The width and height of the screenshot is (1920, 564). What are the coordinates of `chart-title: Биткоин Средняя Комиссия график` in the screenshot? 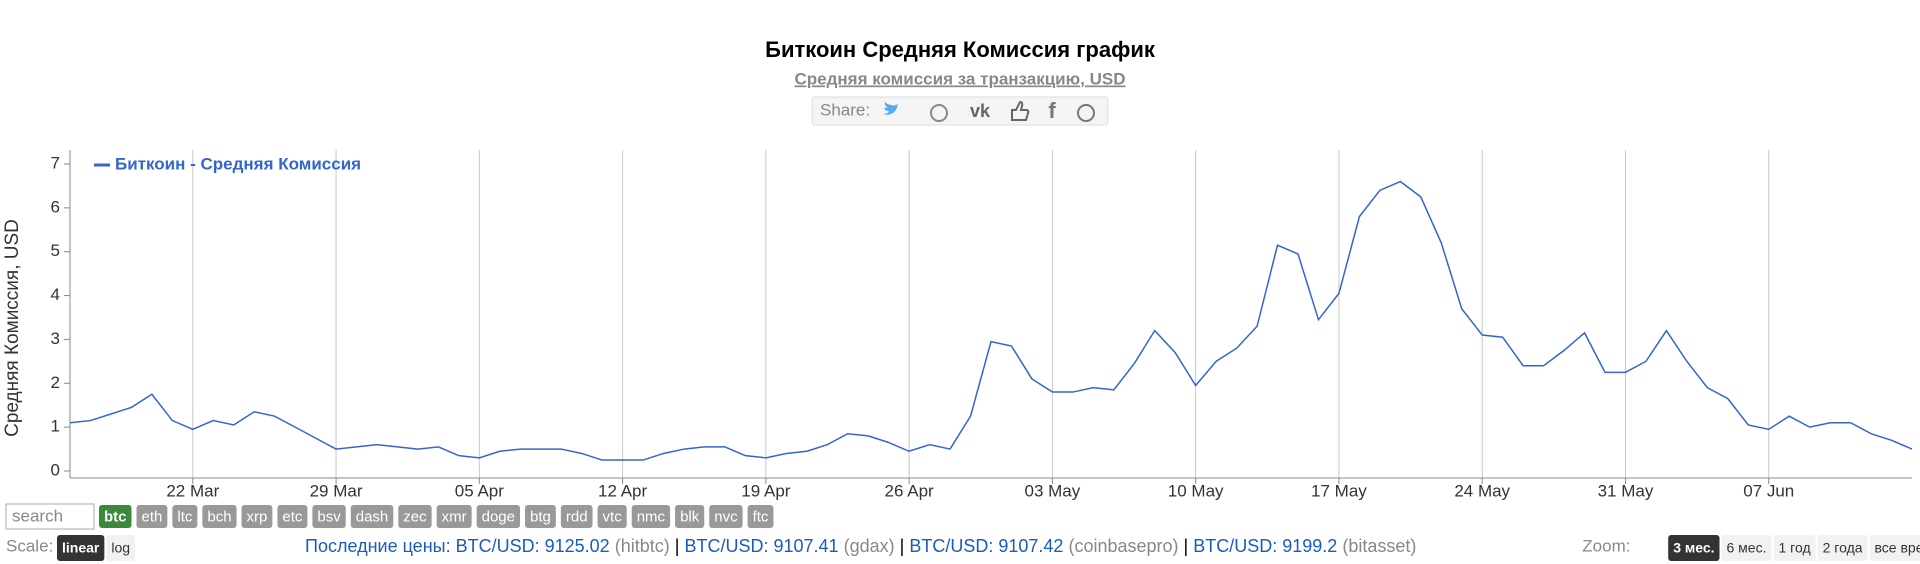 It's located at (960, 49).